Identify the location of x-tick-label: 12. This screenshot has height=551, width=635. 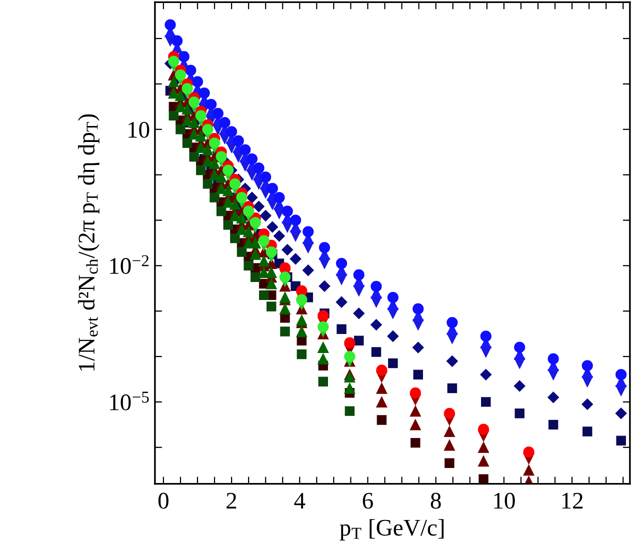
(572, 500).